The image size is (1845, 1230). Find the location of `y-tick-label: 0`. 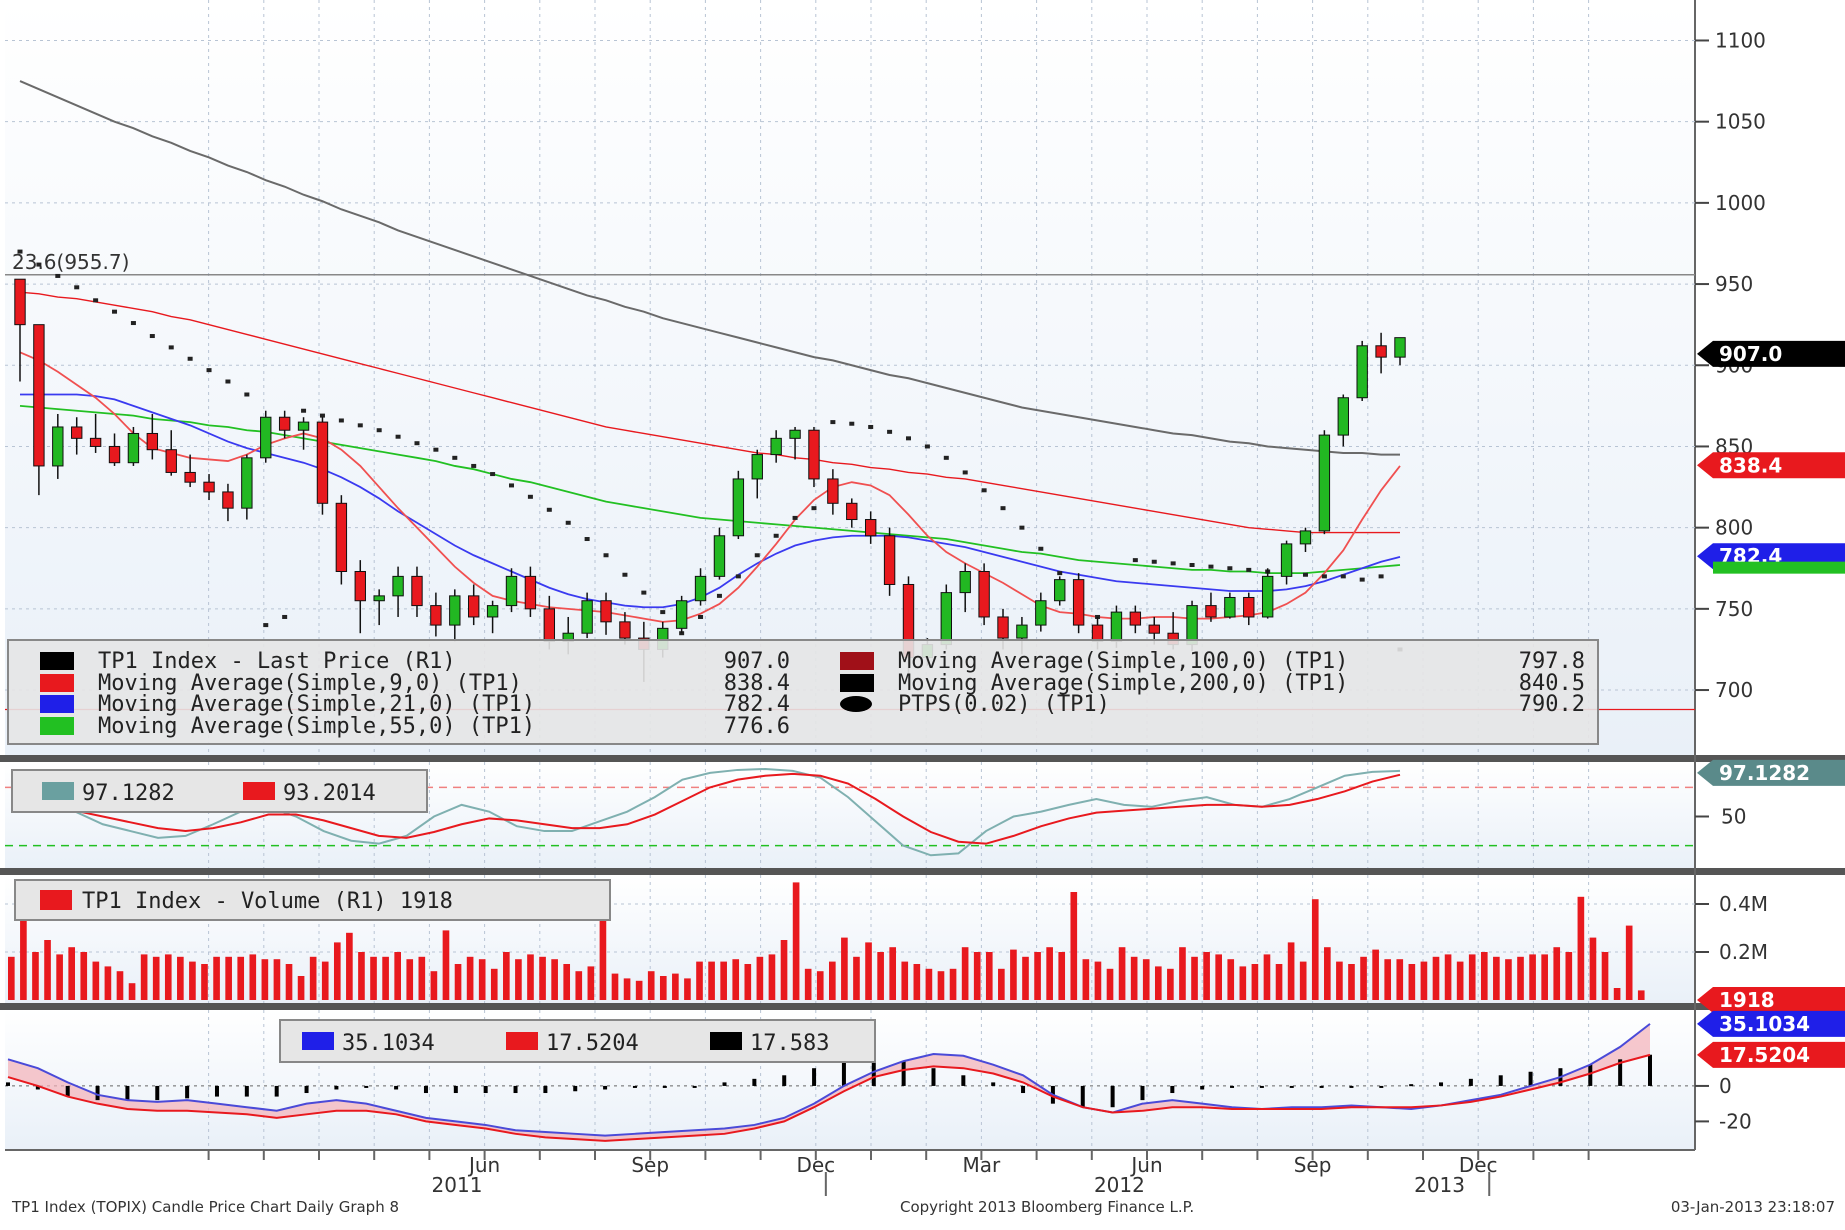

y-tick-label: 0 is located at coordinates (1725, 1086).